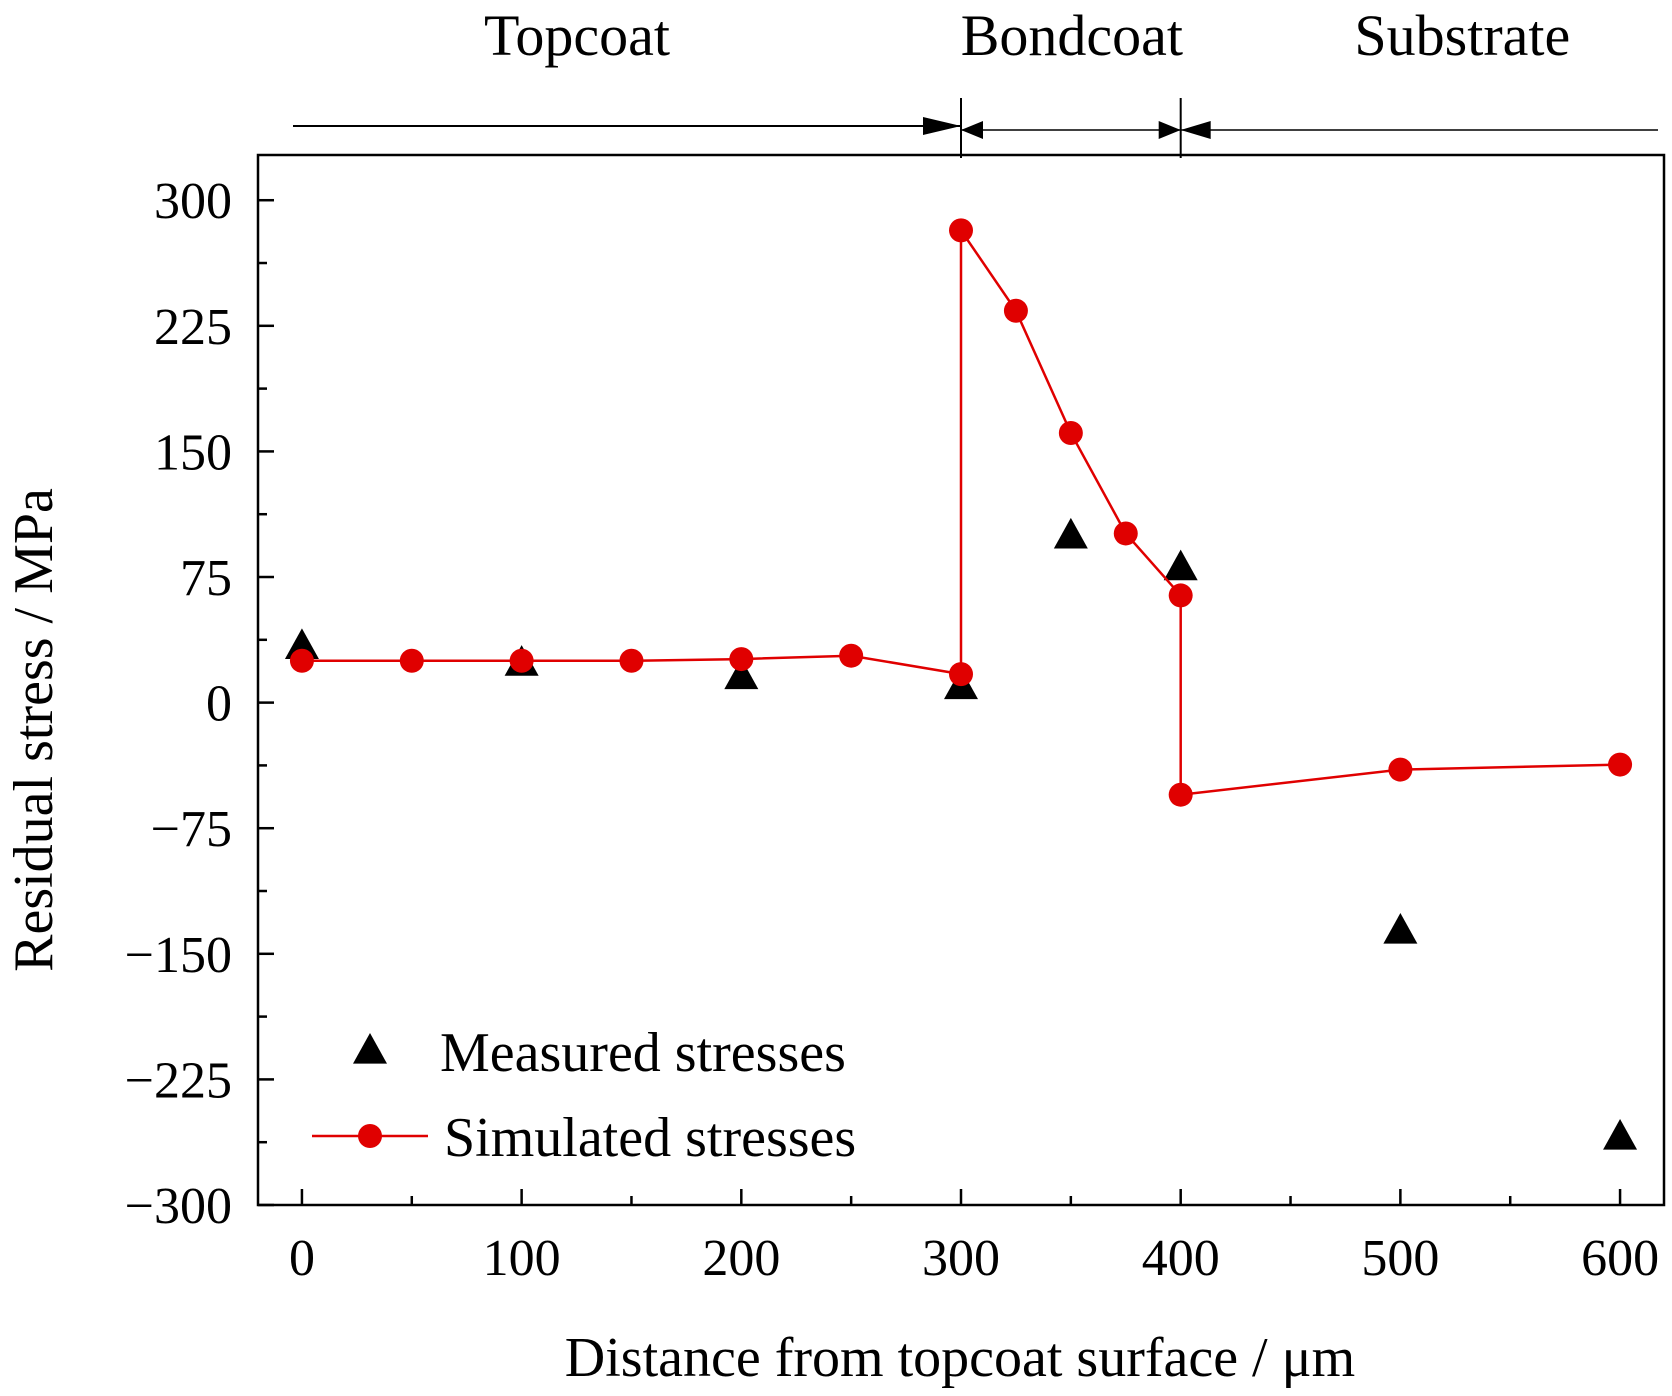 This screenshot has height=1396, width=1672. Describe the element at coordinates (1072, 35) in the screenshot. I see `region-label-bondcoat: Bondcoat` at that location.